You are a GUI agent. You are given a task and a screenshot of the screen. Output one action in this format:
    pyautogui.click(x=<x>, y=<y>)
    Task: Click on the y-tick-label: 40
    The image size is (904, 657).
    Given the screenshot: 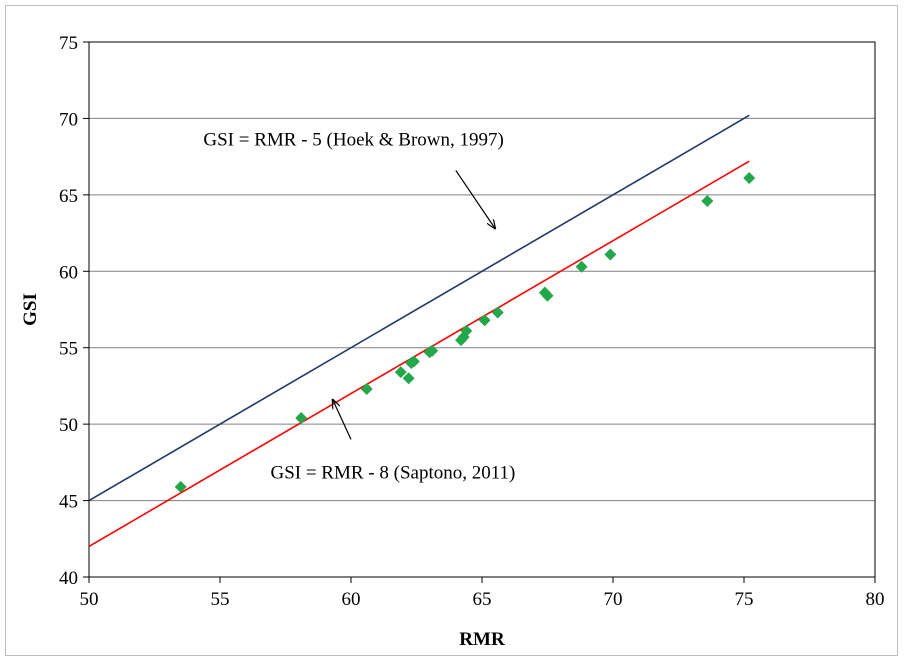 What is the action you would take?
    pyautogui.click(x=68, y=578)
    